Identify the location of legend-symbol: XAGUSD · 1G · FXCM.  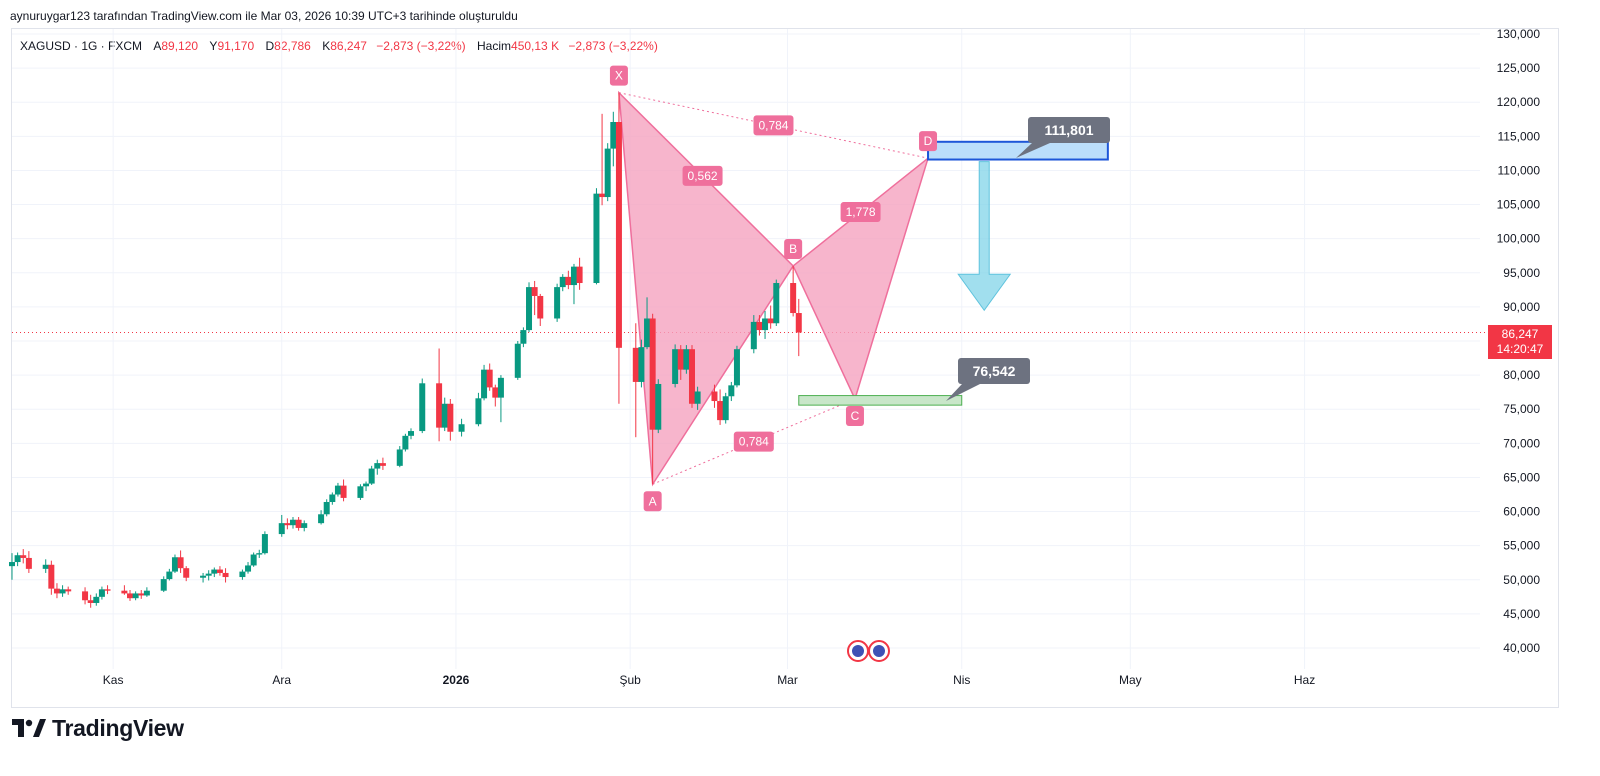
(81, 46).